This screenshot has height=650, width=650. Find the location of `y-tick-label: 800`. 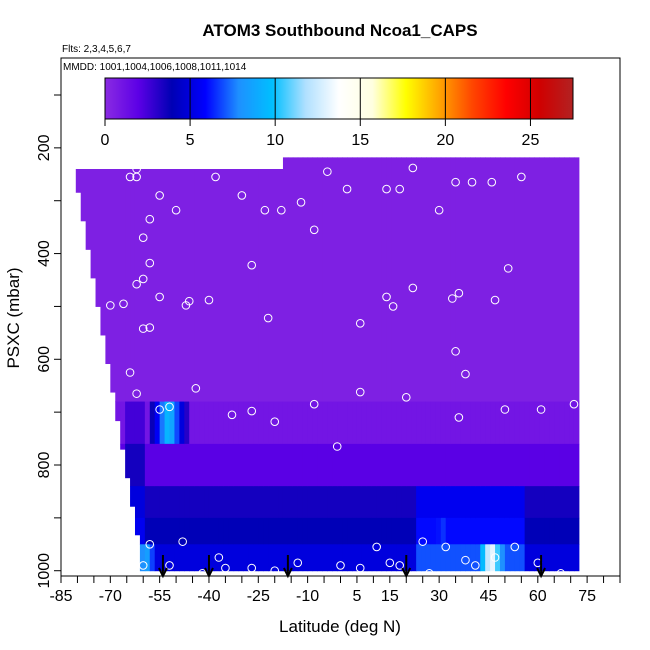

y-tick-label: 800 is located at coordinates (44, 465).